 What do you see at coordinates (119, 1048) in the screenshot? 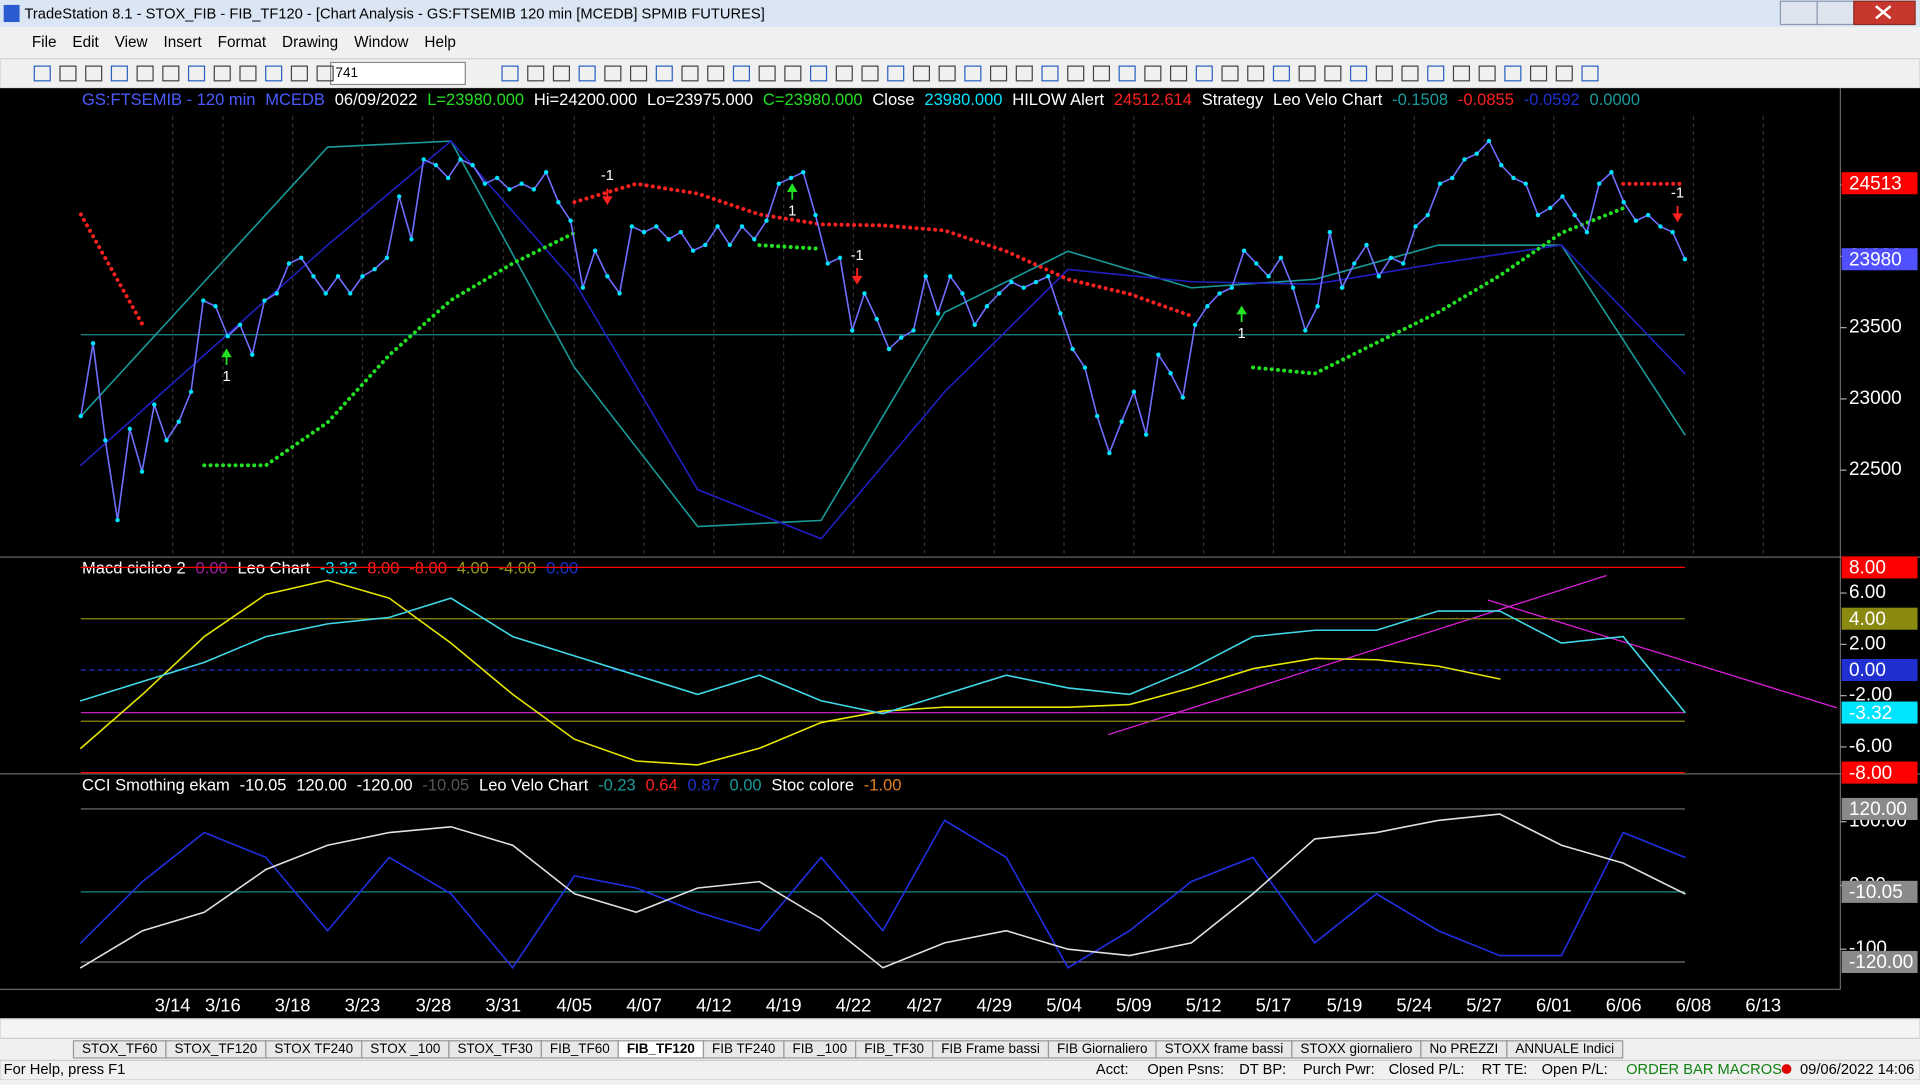
I see `sheet-tab-label: STOX_TF60` at bounding box center [119, 1048].